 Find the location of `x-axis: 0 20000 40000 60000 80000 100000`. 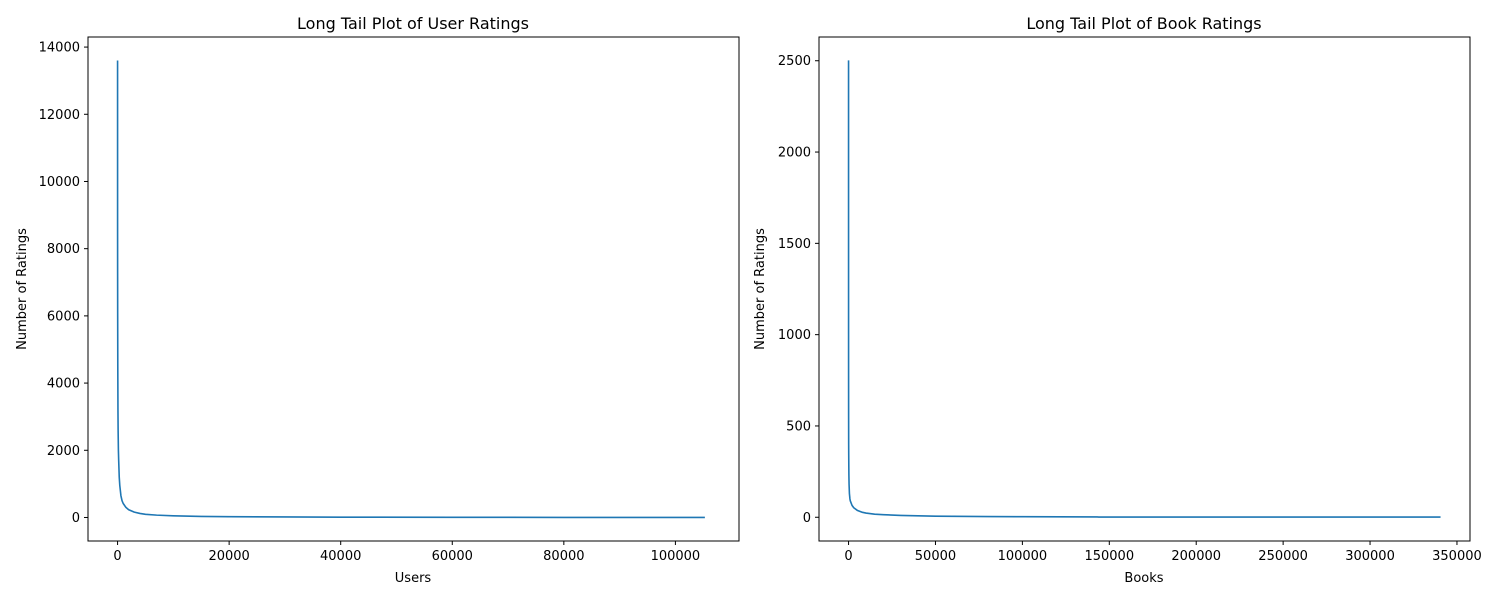

x-axis: 0 20000 40000 60000 80000 100000 is located at coordinates (406, 552).